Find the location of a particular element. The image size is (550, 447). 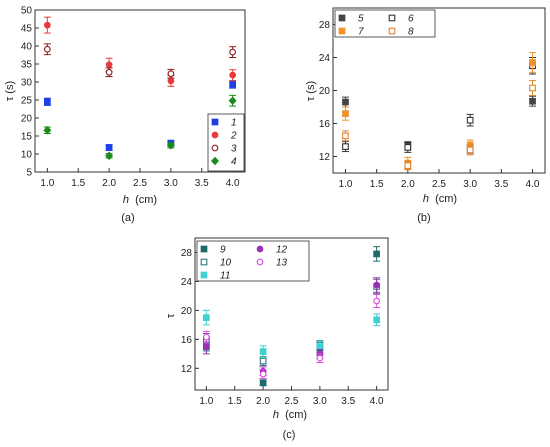

xlabel-c-unit: (cm) is located at coordinates (296, 415).